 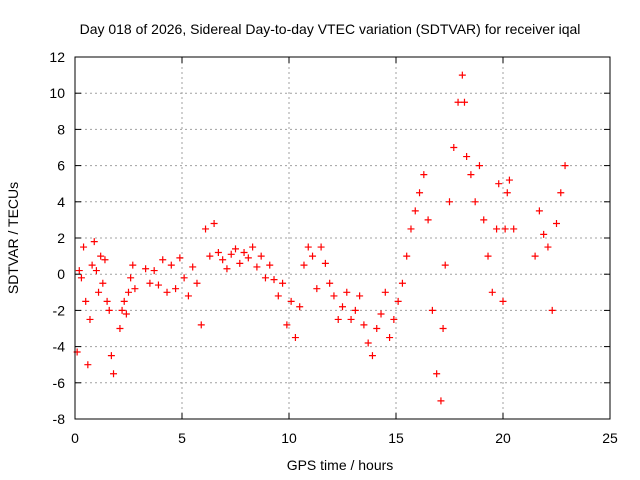 I want to click on y-axis-label: SDTVAR / TECUs, so click(x=13, y=238).